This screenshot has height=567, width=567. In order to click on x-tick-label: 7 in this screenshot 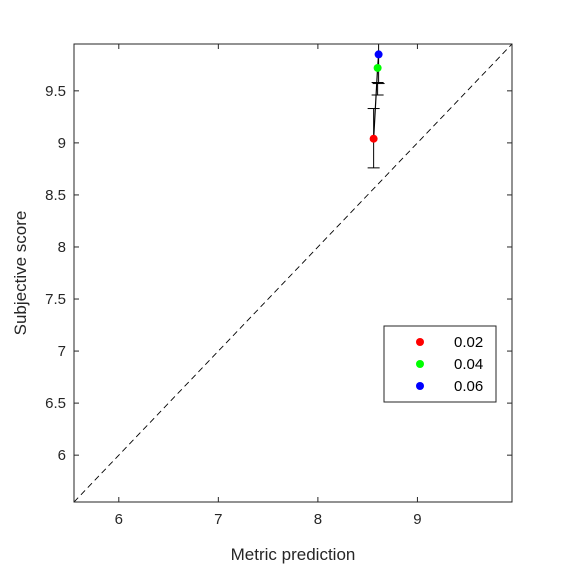, I will do `click(218, 519)`.